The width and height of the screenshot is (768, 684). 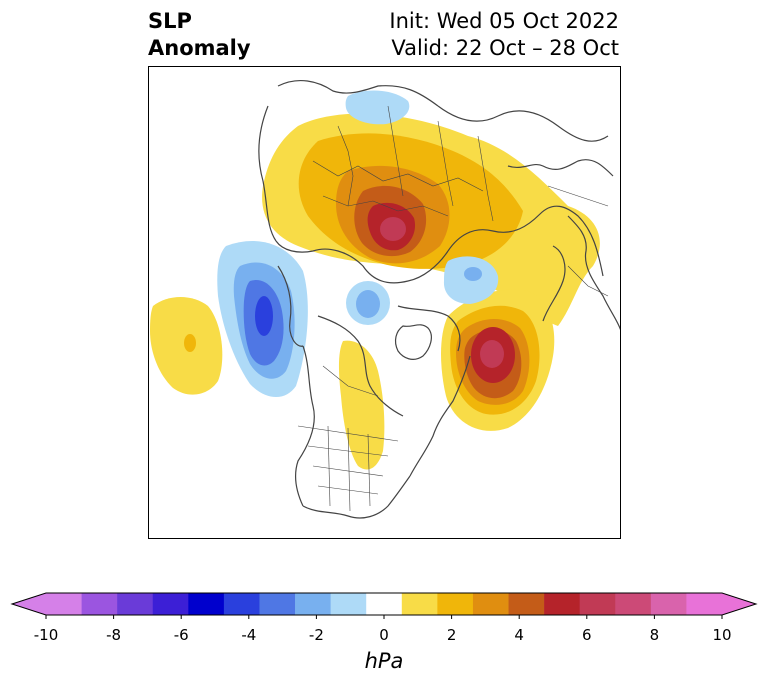 What do you see at coordinates (170, 21) in the screenshot?
I see `title-variable: SLP` at bounding box center [170, 21].